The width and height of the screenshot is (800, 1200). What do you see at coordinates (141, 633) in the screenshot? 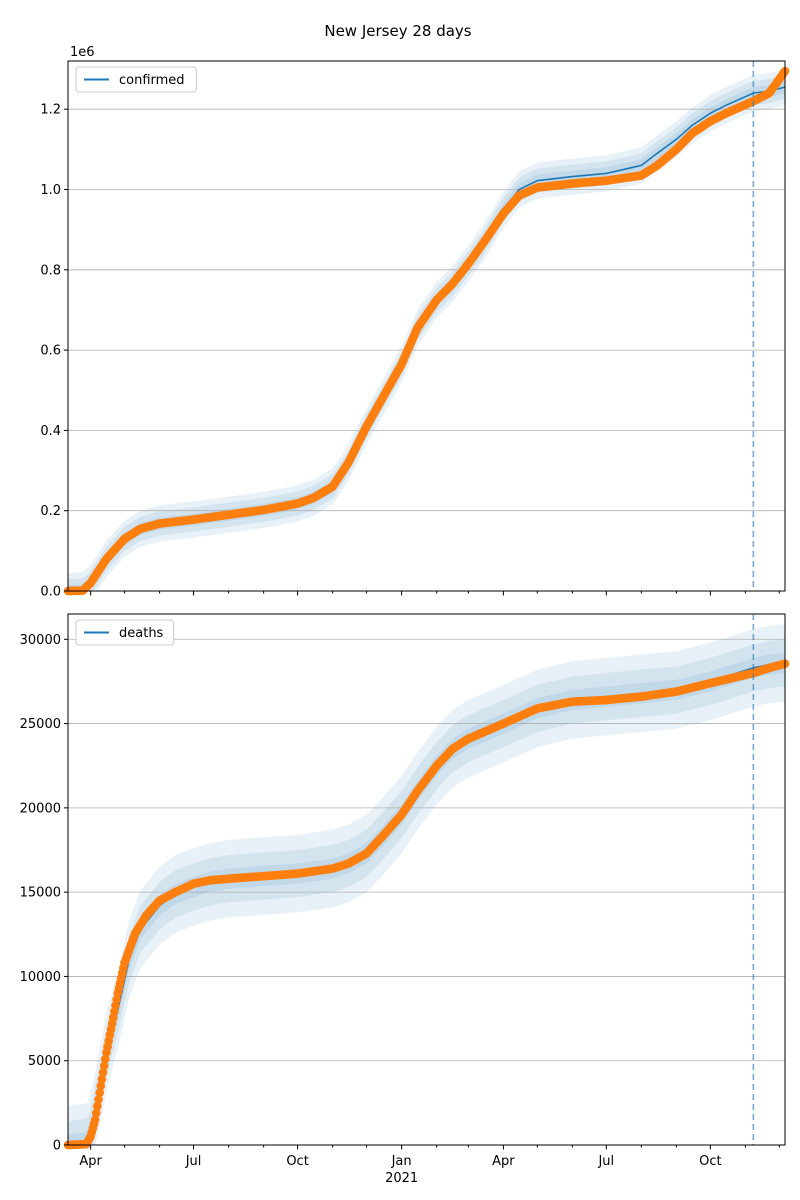
I see `legend-label: deaths` at bounding box center [141, 633].